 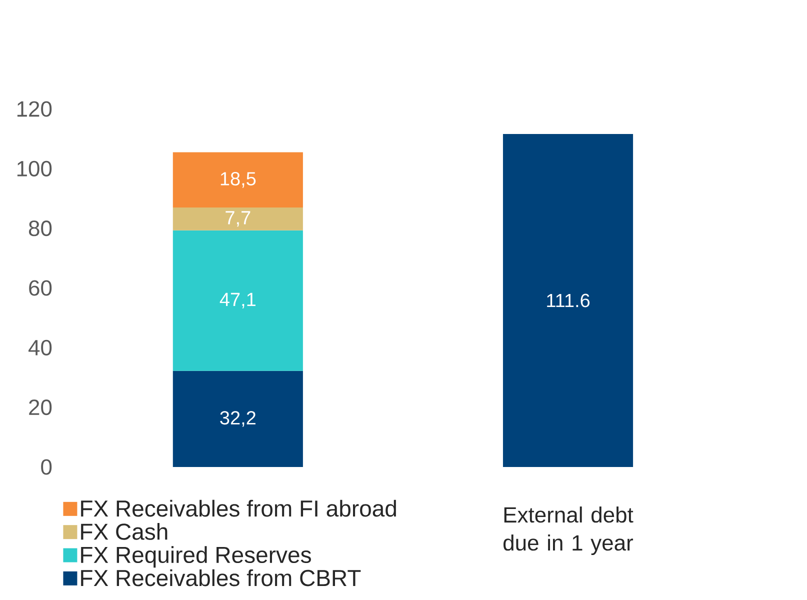 What do you see at coordinates (238, 300) in the screenshot?
I see `data-label: 47,1` at bounding box center [238, 300].